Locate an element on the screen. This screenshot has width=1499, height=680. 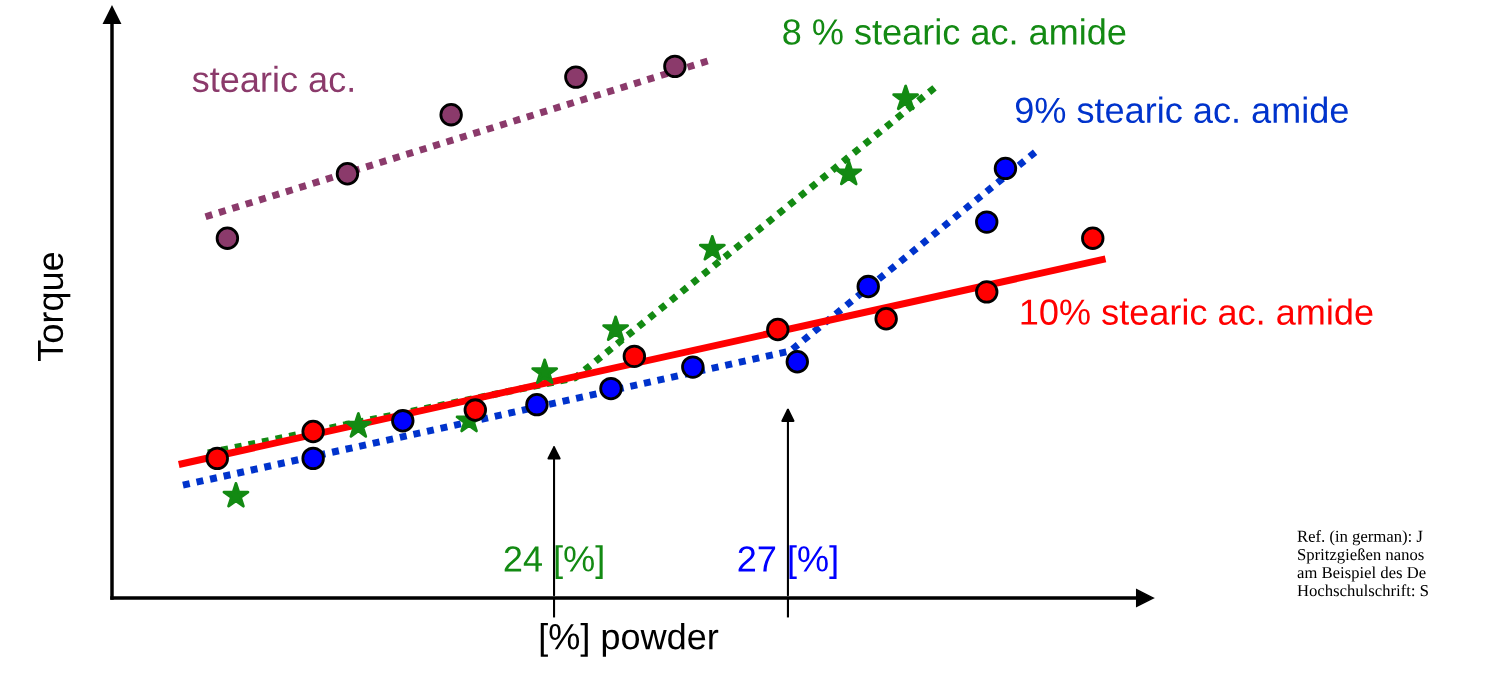
x-tick-label: 27 [%] is located at coordinates (787, 562).